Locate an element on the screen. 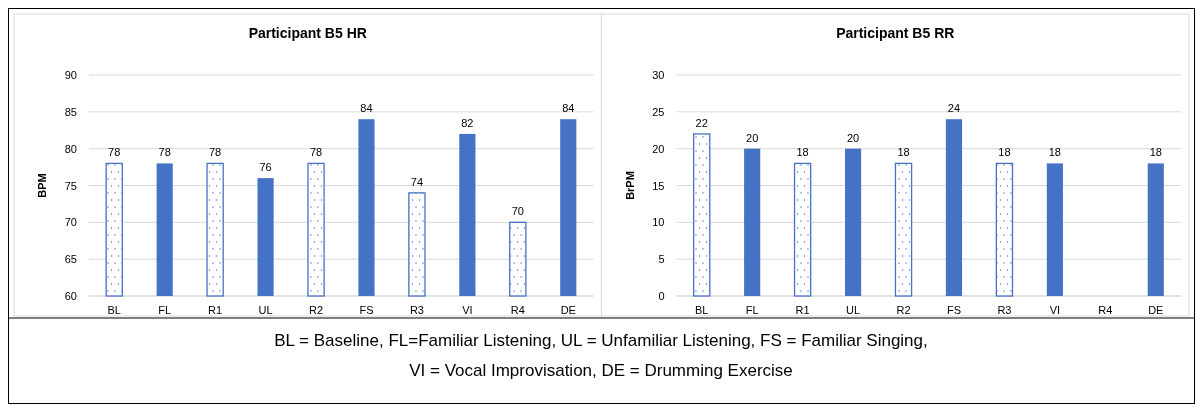  y-axis-title: BrPM is located at coordinates (629, 185).